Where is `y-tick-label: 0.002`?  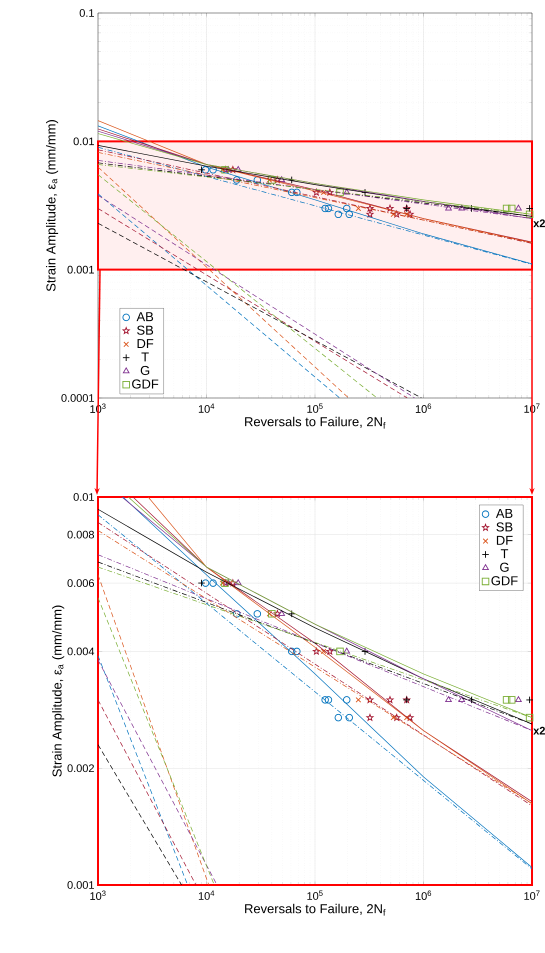
y-tick-label: 0.002 is located at coordinates (80, 768).